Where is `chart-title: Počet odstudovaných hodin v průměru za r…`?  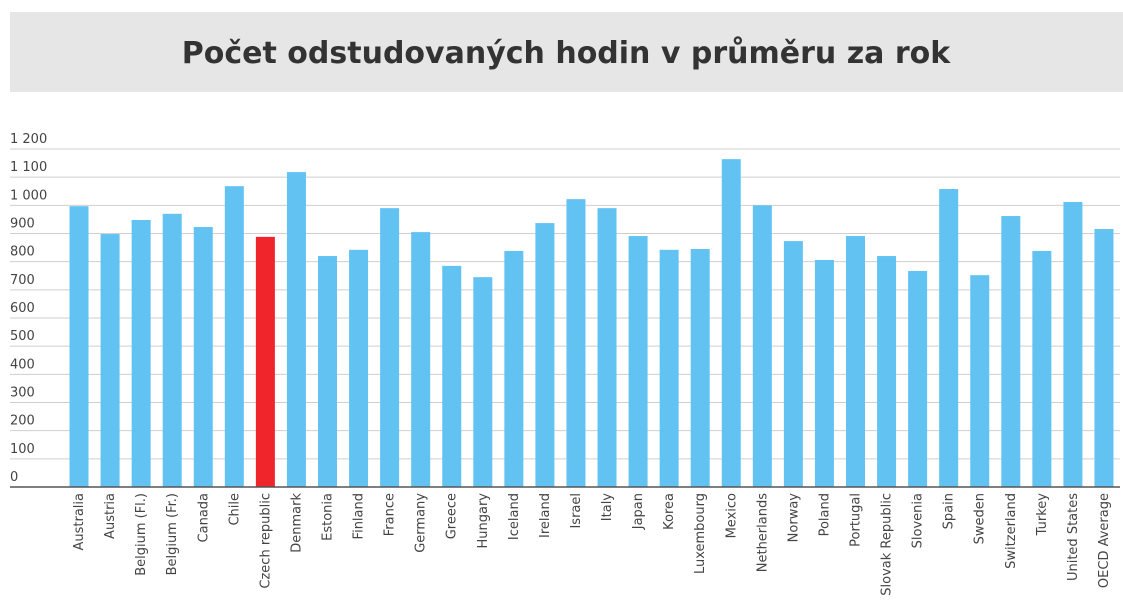 chart-title: Počet odstudovaných hodin v průměru za r… is located at coordinates (566, 53).